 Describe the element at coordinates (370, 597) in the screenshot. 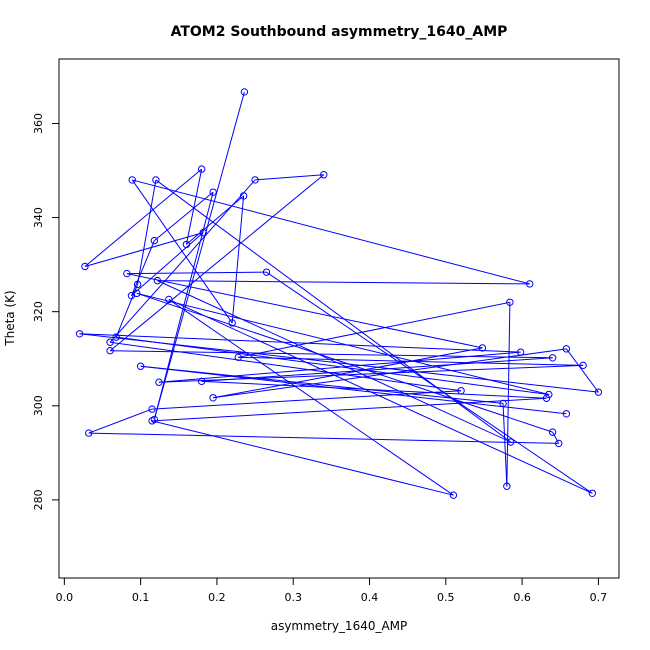

I see `x-tick-label: 0.4` at that location.